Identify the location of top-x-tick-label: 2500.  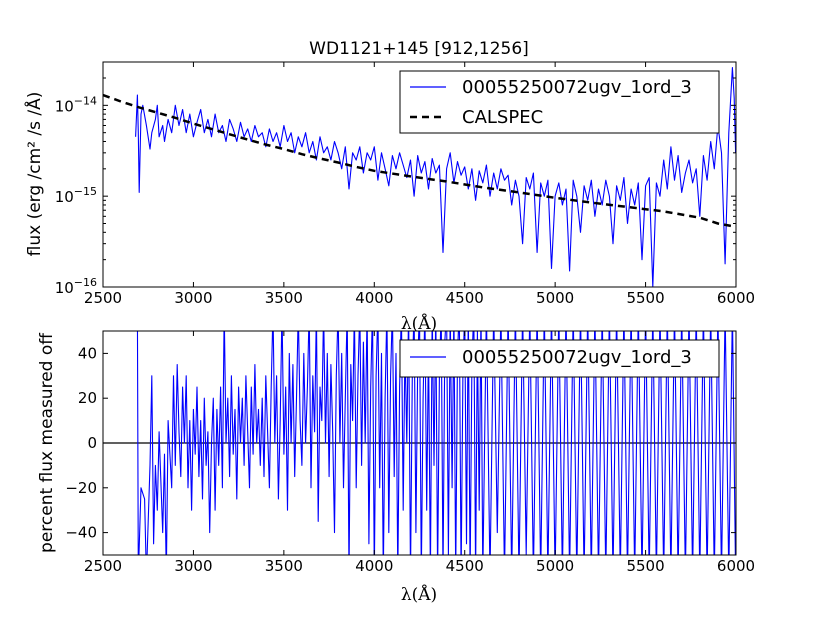
(103, 298).